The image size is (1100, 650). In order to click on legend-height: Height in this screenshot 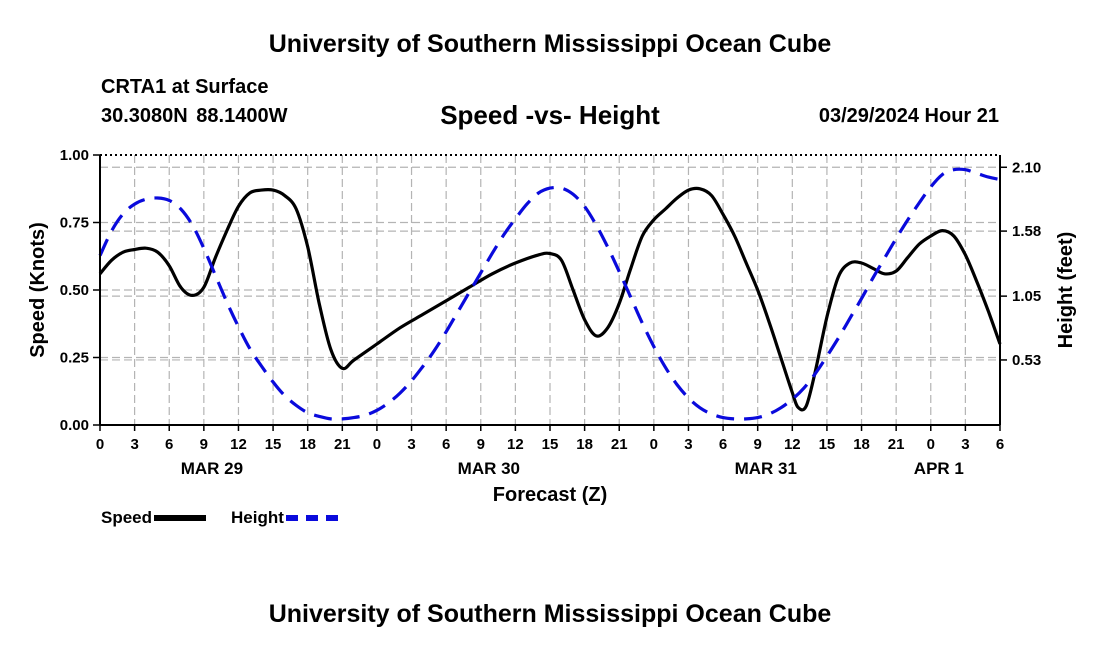, I will do `click(284, 518)`.